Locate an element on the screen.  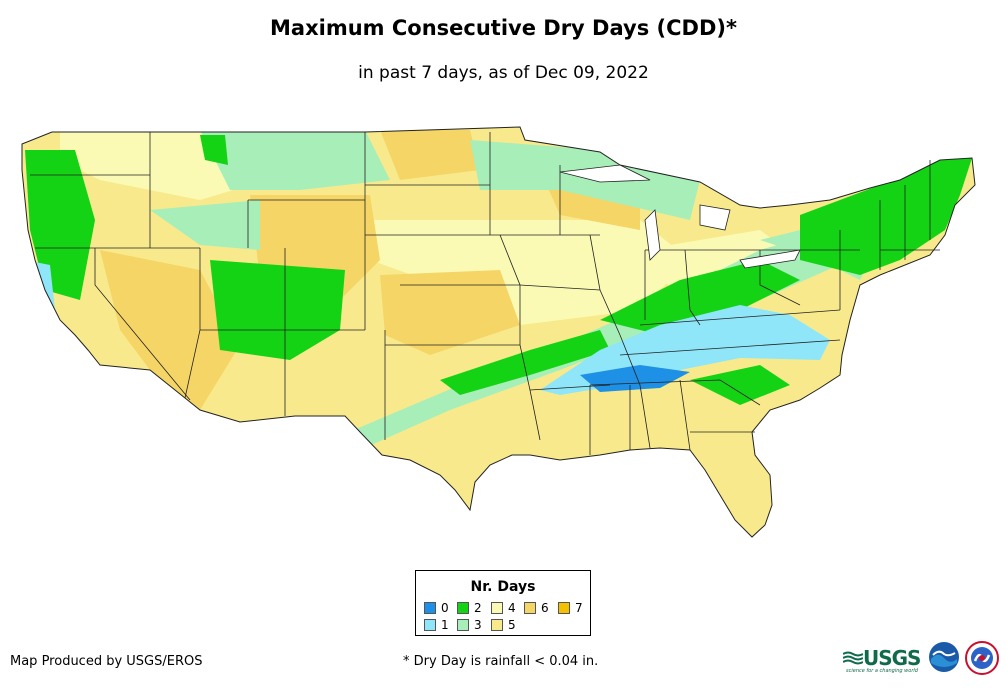
legend-item-4: 4 is located at coordinates (503, 608).